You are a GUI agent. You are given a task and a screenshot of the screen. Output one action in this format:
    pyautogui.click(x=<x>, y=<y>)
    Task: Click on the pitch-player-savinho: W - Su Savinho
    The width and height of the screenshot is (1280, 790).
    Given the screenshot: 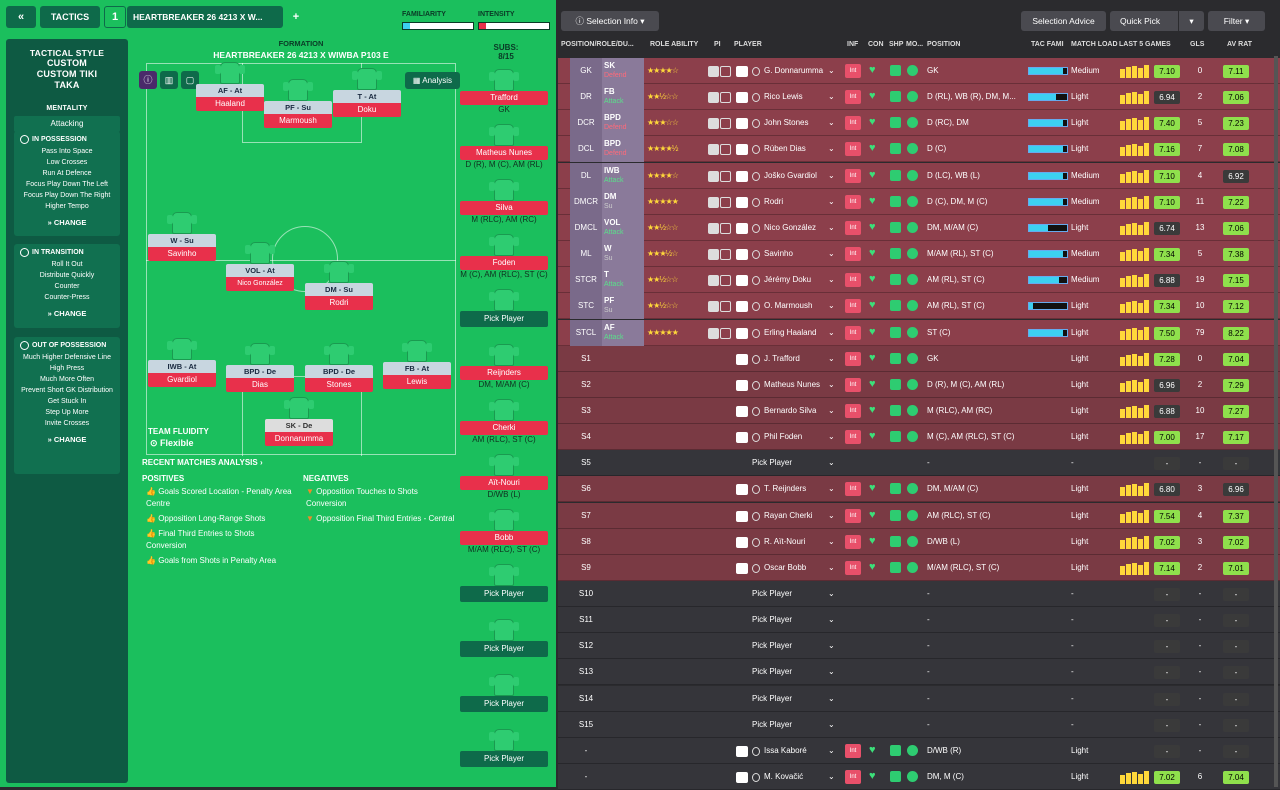 What is the action you would take?
    pyautogui.click(x=182, y=236)
    